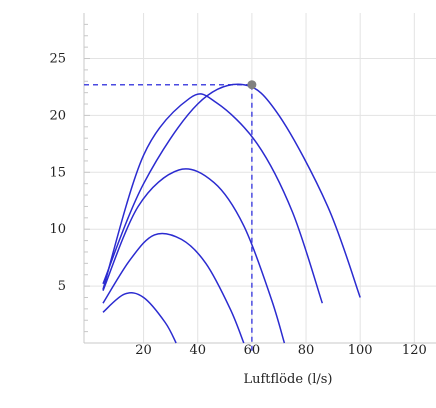 The height and width of the screenshot is (408, 436). I want to click on y-tick-label-10: 10, so click(57, 229).